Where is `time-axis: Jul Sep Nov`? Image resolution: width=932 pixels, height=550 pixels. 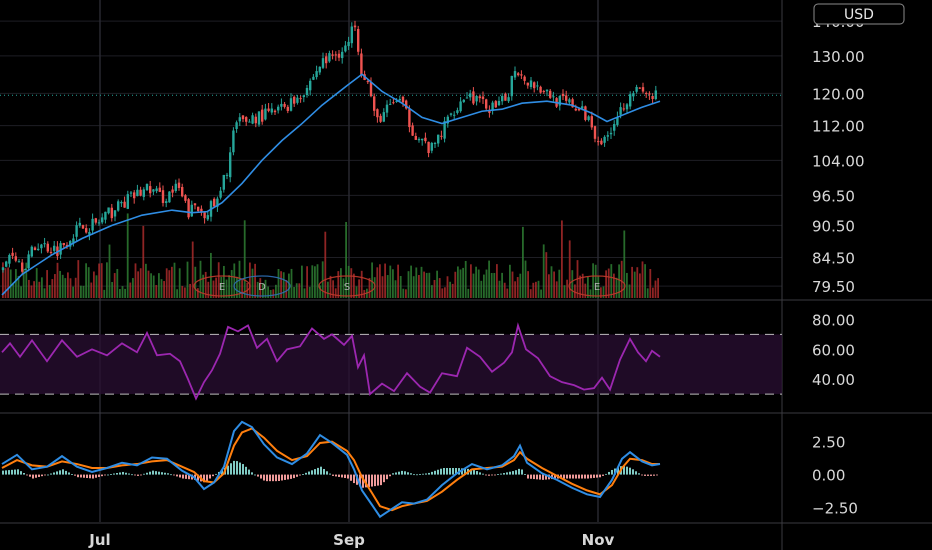 time-axis: Jul Sep Nov is located at coordinates (351, 540).